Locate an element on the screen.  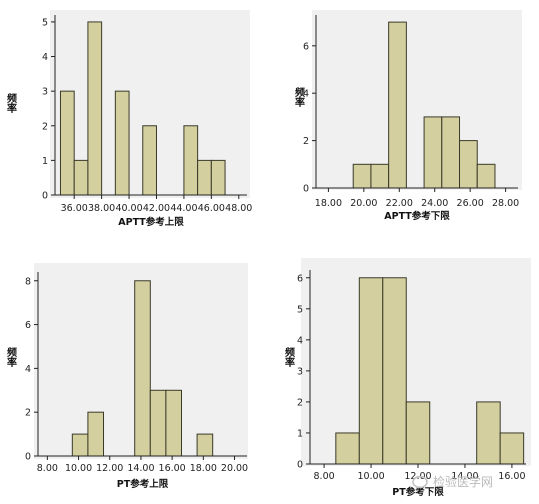
x-axis-title: APTT参考上限 is located at coordinates (151, 222).